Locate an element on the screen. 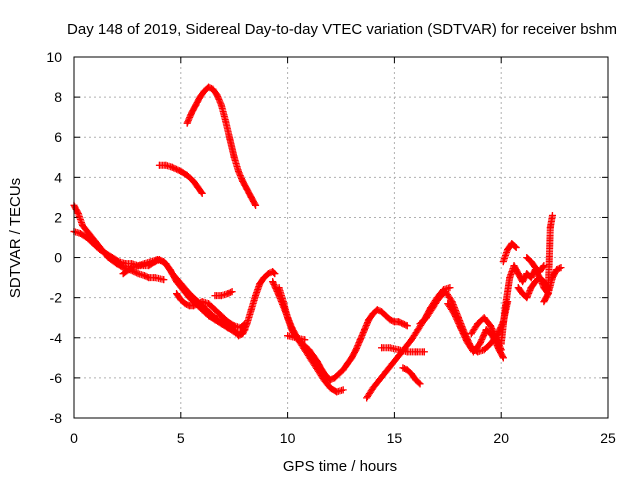 This screenshot has height=480, width=640. y-tick-label: -6 is located at coordinates (56, 378).